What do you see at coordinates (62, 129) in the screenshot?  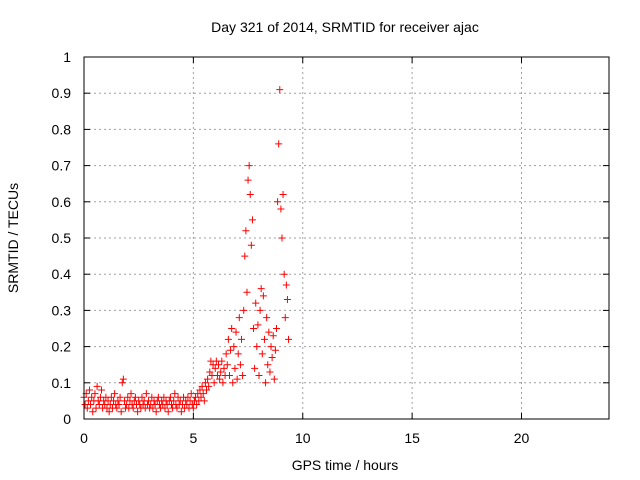 I see `y-tick-label: 0.8` at bounding box center [62, 129].